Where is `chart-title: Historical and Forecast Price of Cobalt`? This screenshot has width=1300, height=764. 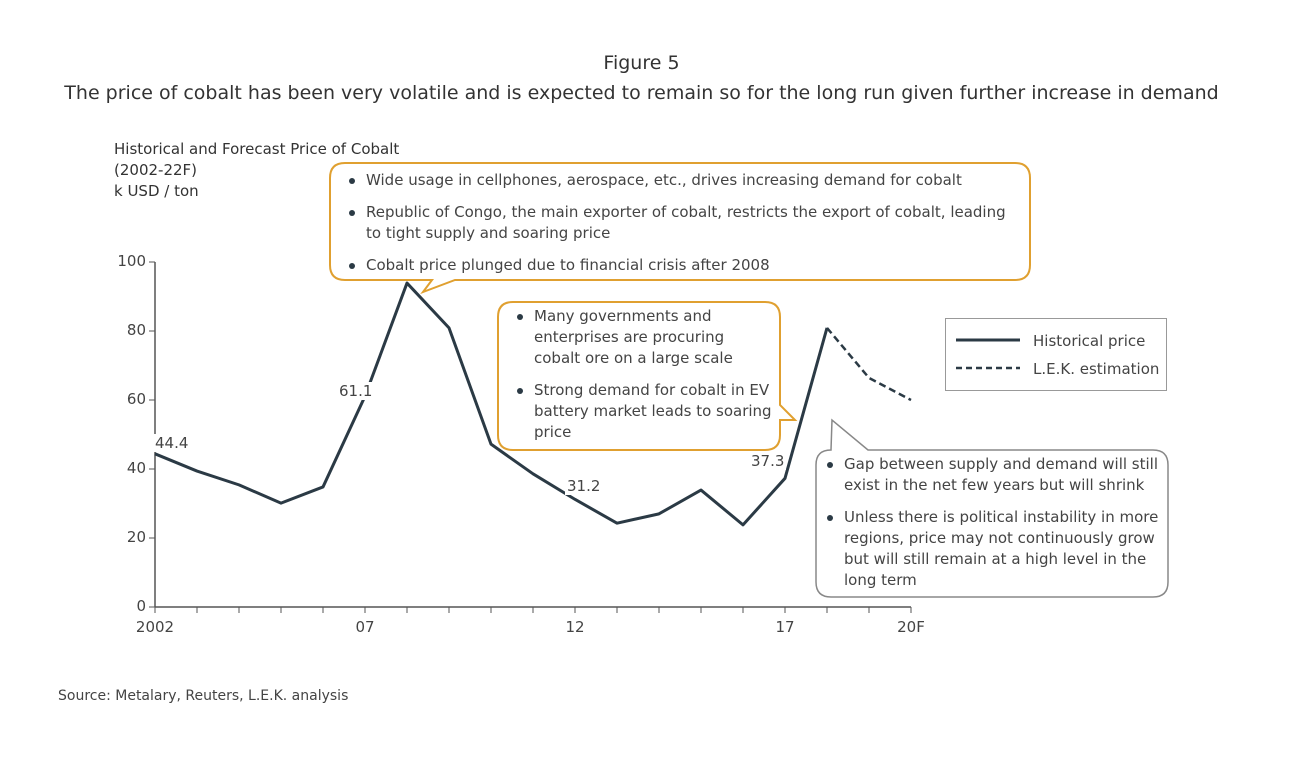
chart-title: Historical and Forecast Price of Cobalt is located at coordinates (257, 149).